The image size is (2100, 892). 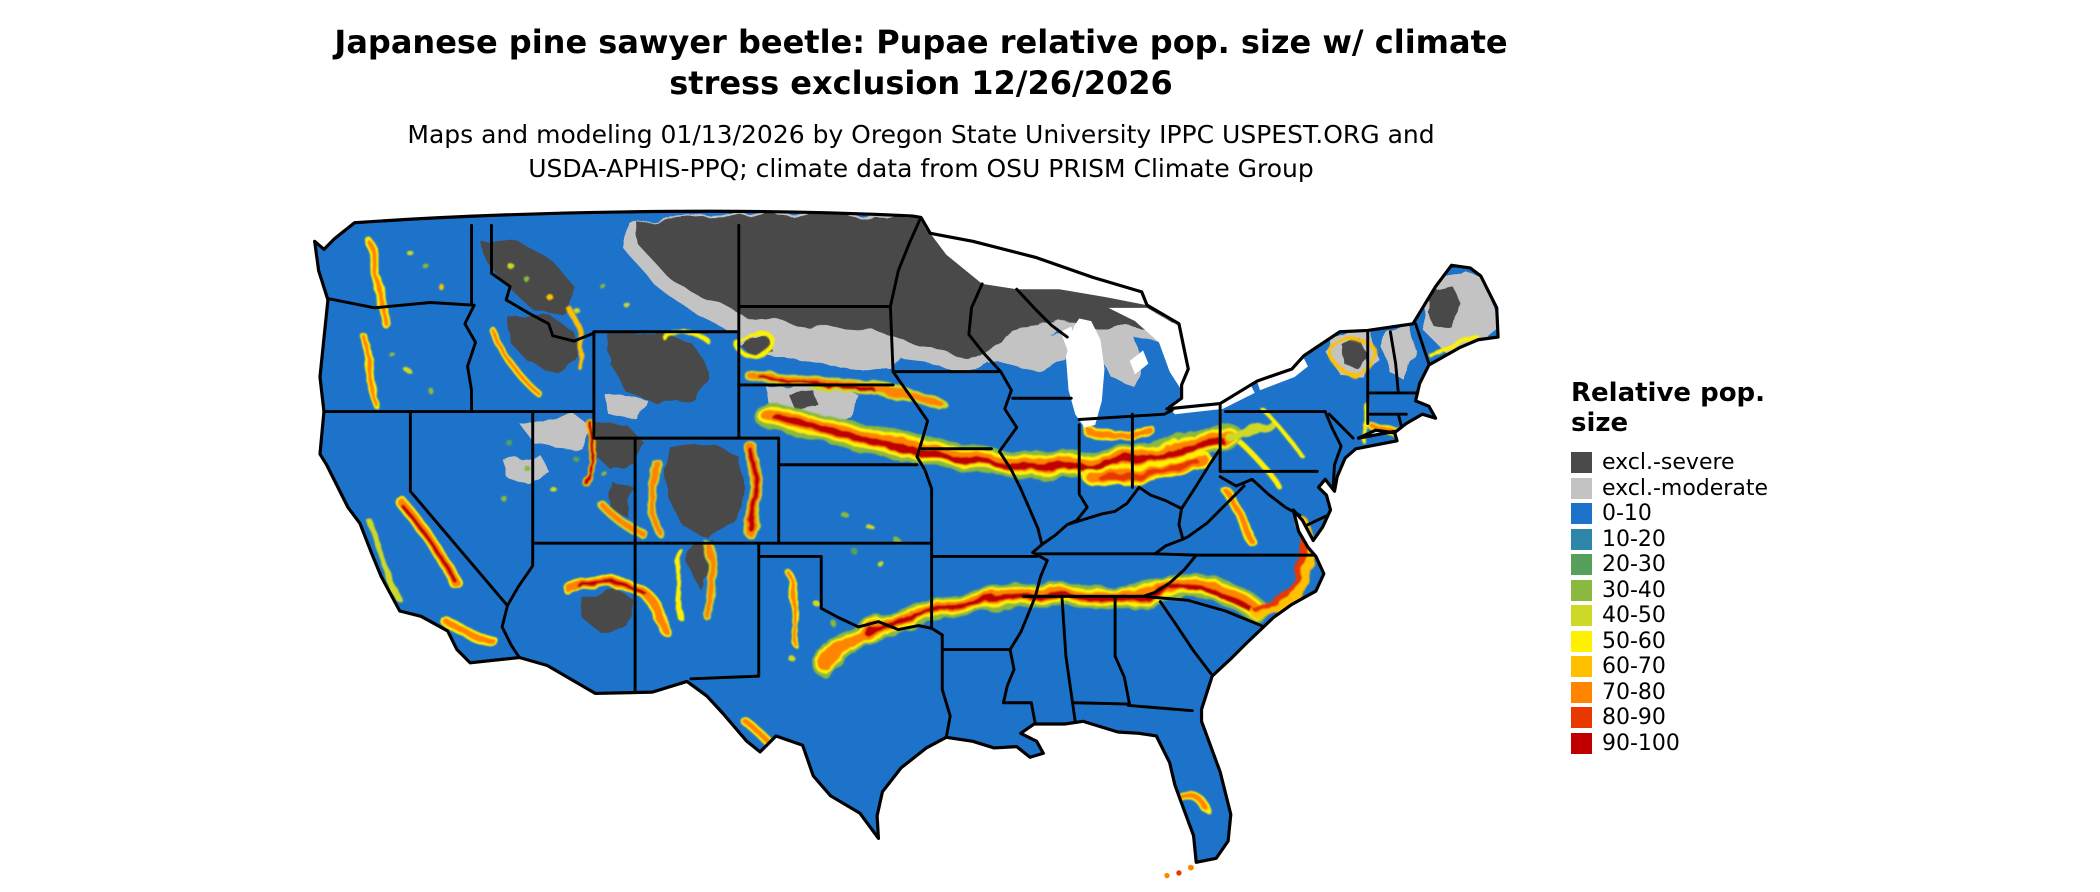 What do you see at coordinates (1701, 642) in the screenshot?
I see `legend-item: 50-60` at bounding box center [1701, 642].